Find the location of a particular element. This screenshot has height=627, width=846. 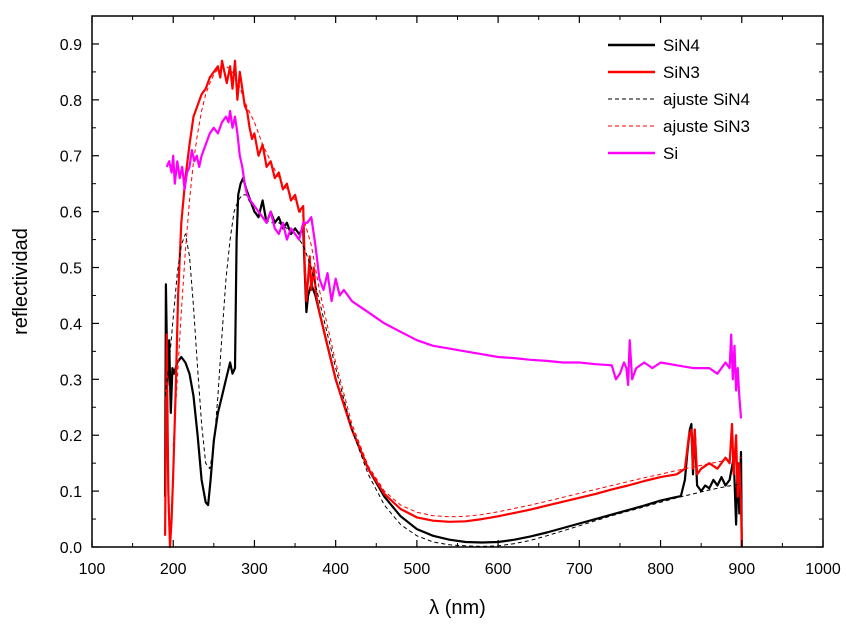

x-tick-label: 1000 is located at coordinates (823, 569).